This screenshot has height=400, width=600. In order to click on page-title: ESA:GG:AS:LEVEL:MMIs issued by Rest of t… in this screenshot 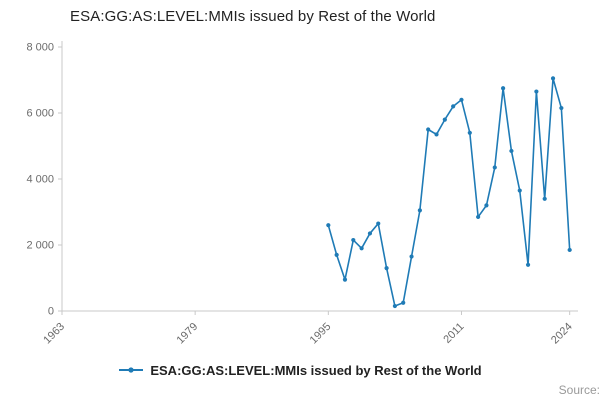, I will do `click(253, 16)`.